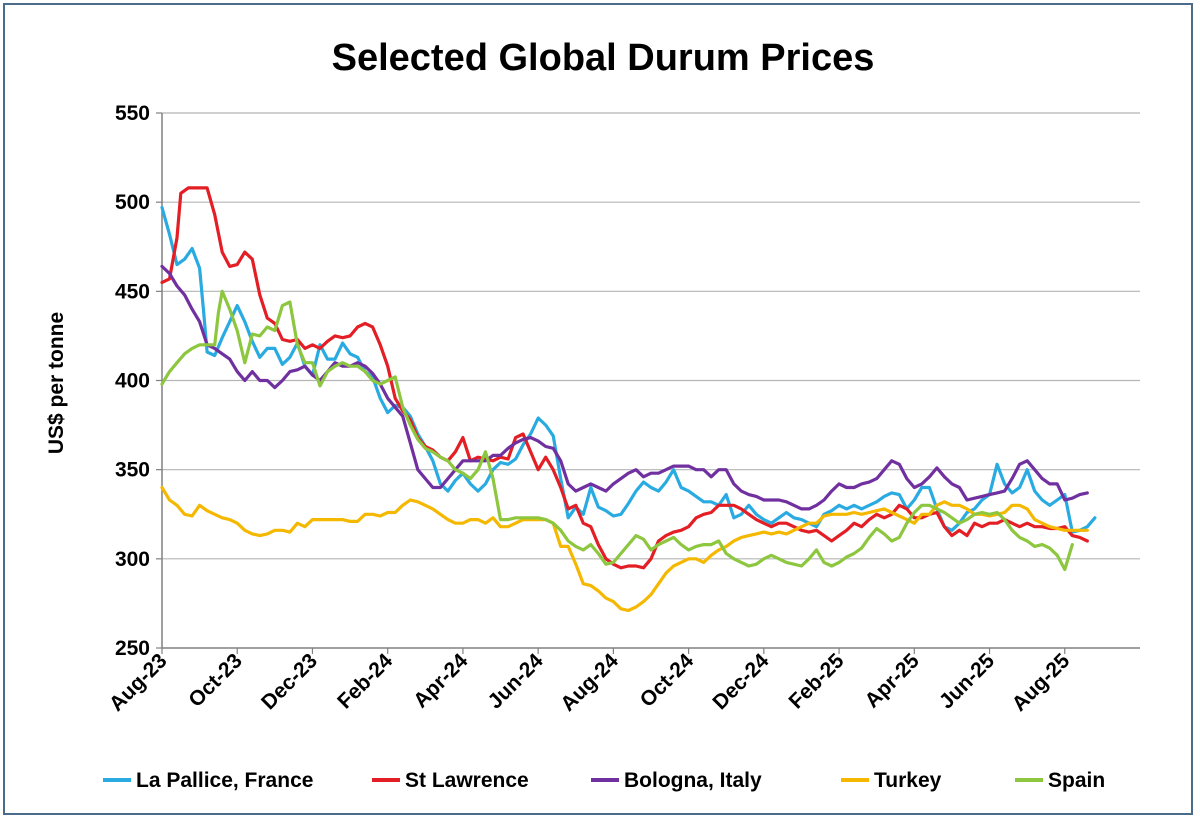 This screenshot has height=821, width=1200. What do you see at coordinates (441, 681) in the screenshot?
I see `x-tick-label: Apr-24` at bounding box center [441, 681].